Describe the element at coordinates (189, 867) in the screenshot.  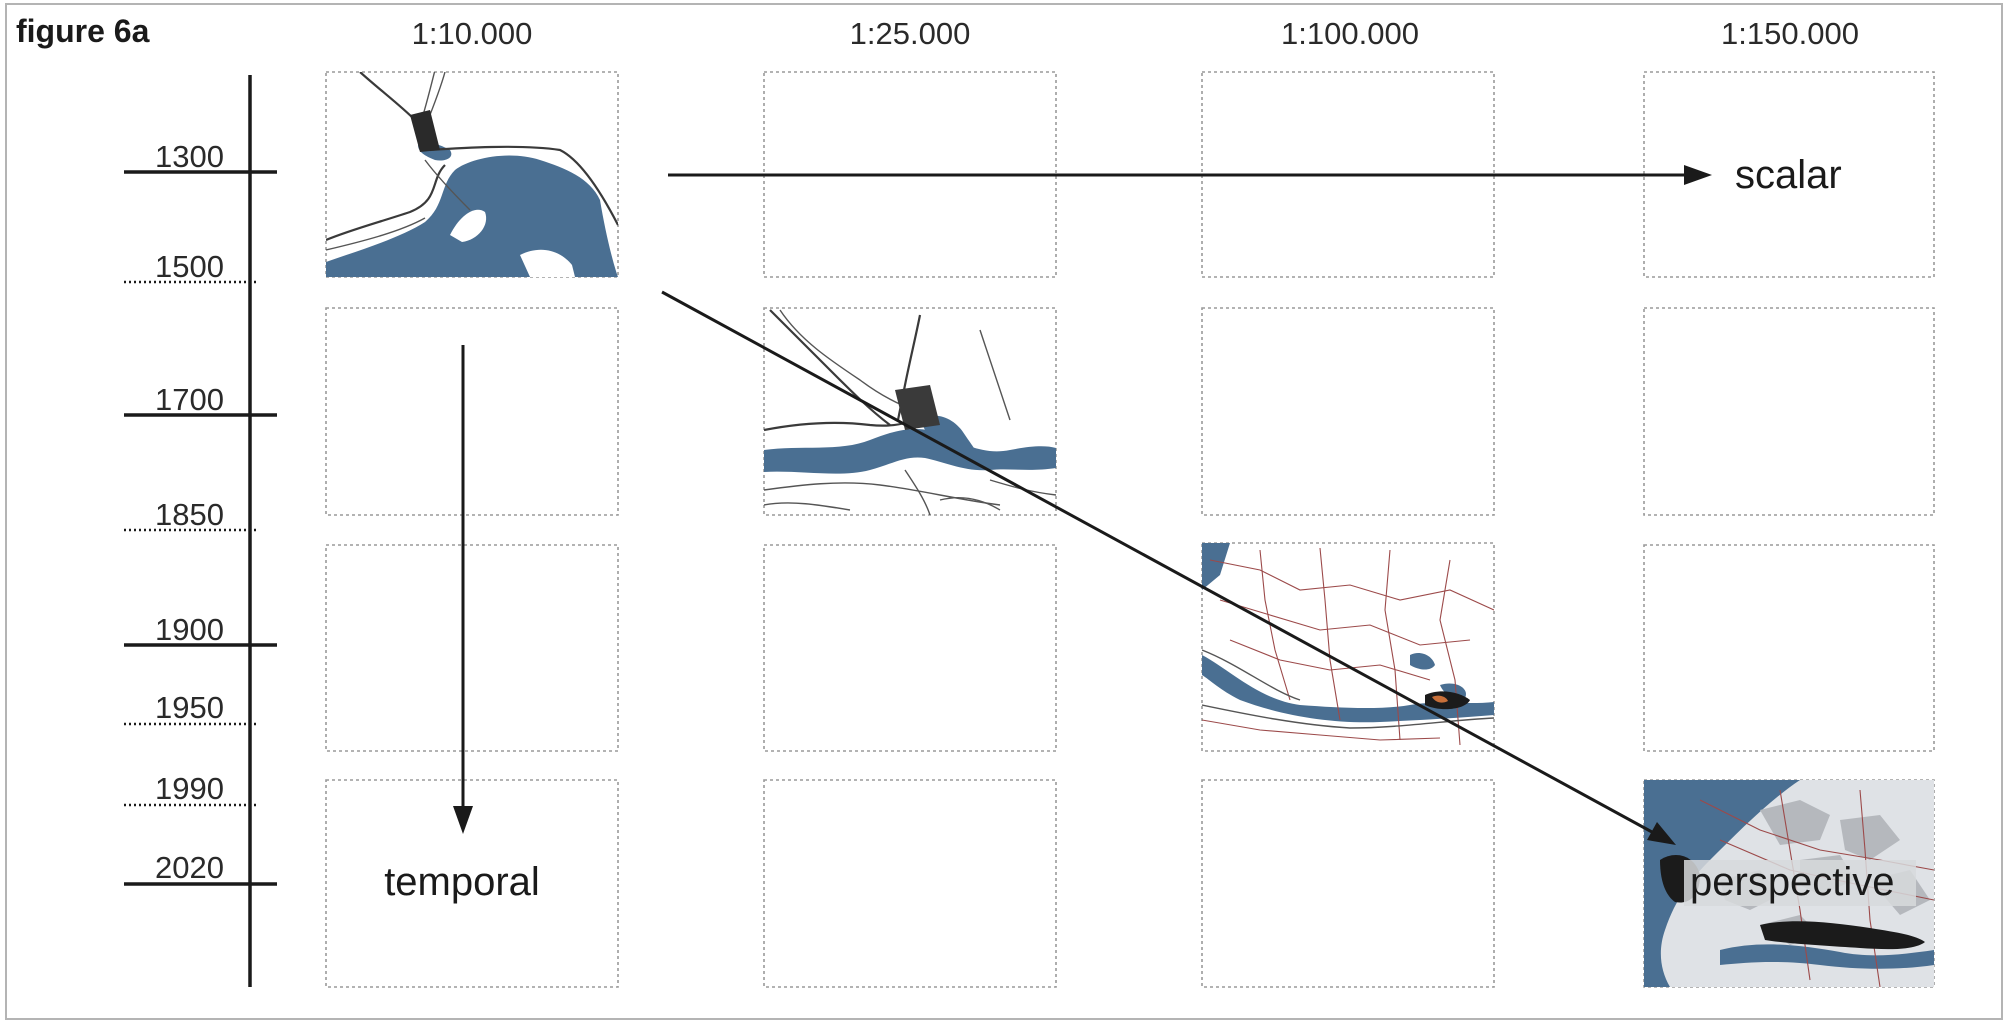
I see `year-label-2020: 2020` at that location.